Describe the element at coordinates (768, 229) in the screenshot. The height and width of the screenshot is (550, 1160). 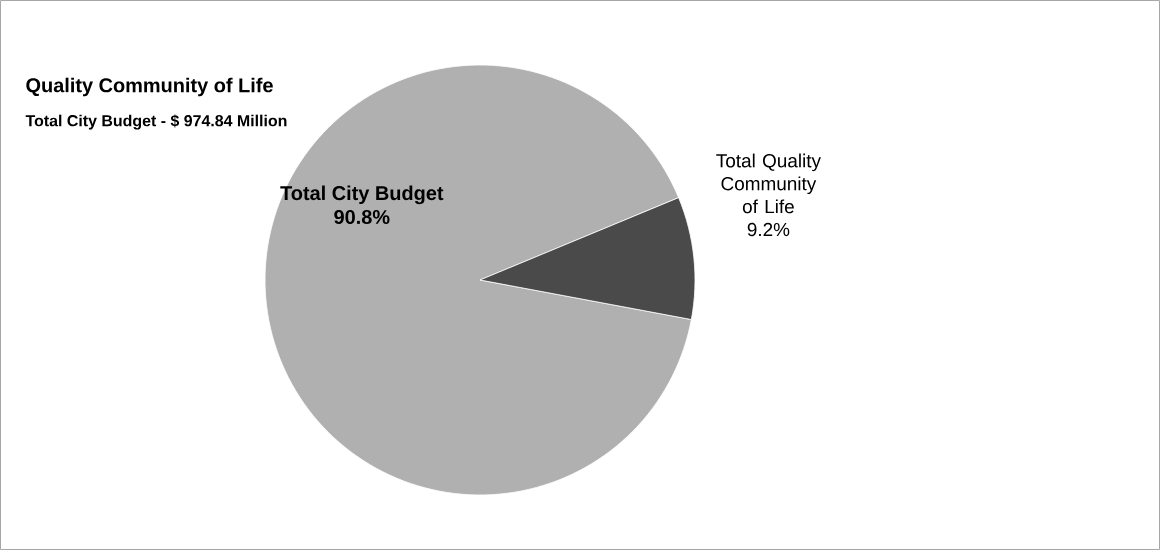
I see `data-label: 9.2%` at that location.